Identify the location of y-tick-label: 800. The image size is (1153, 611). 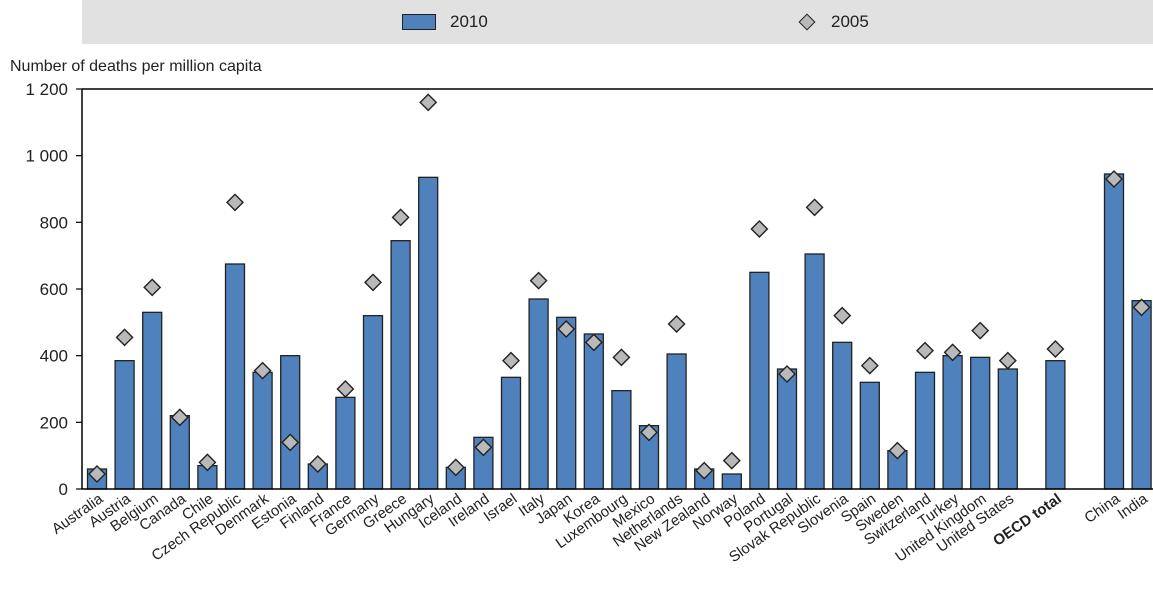
(54, 222).